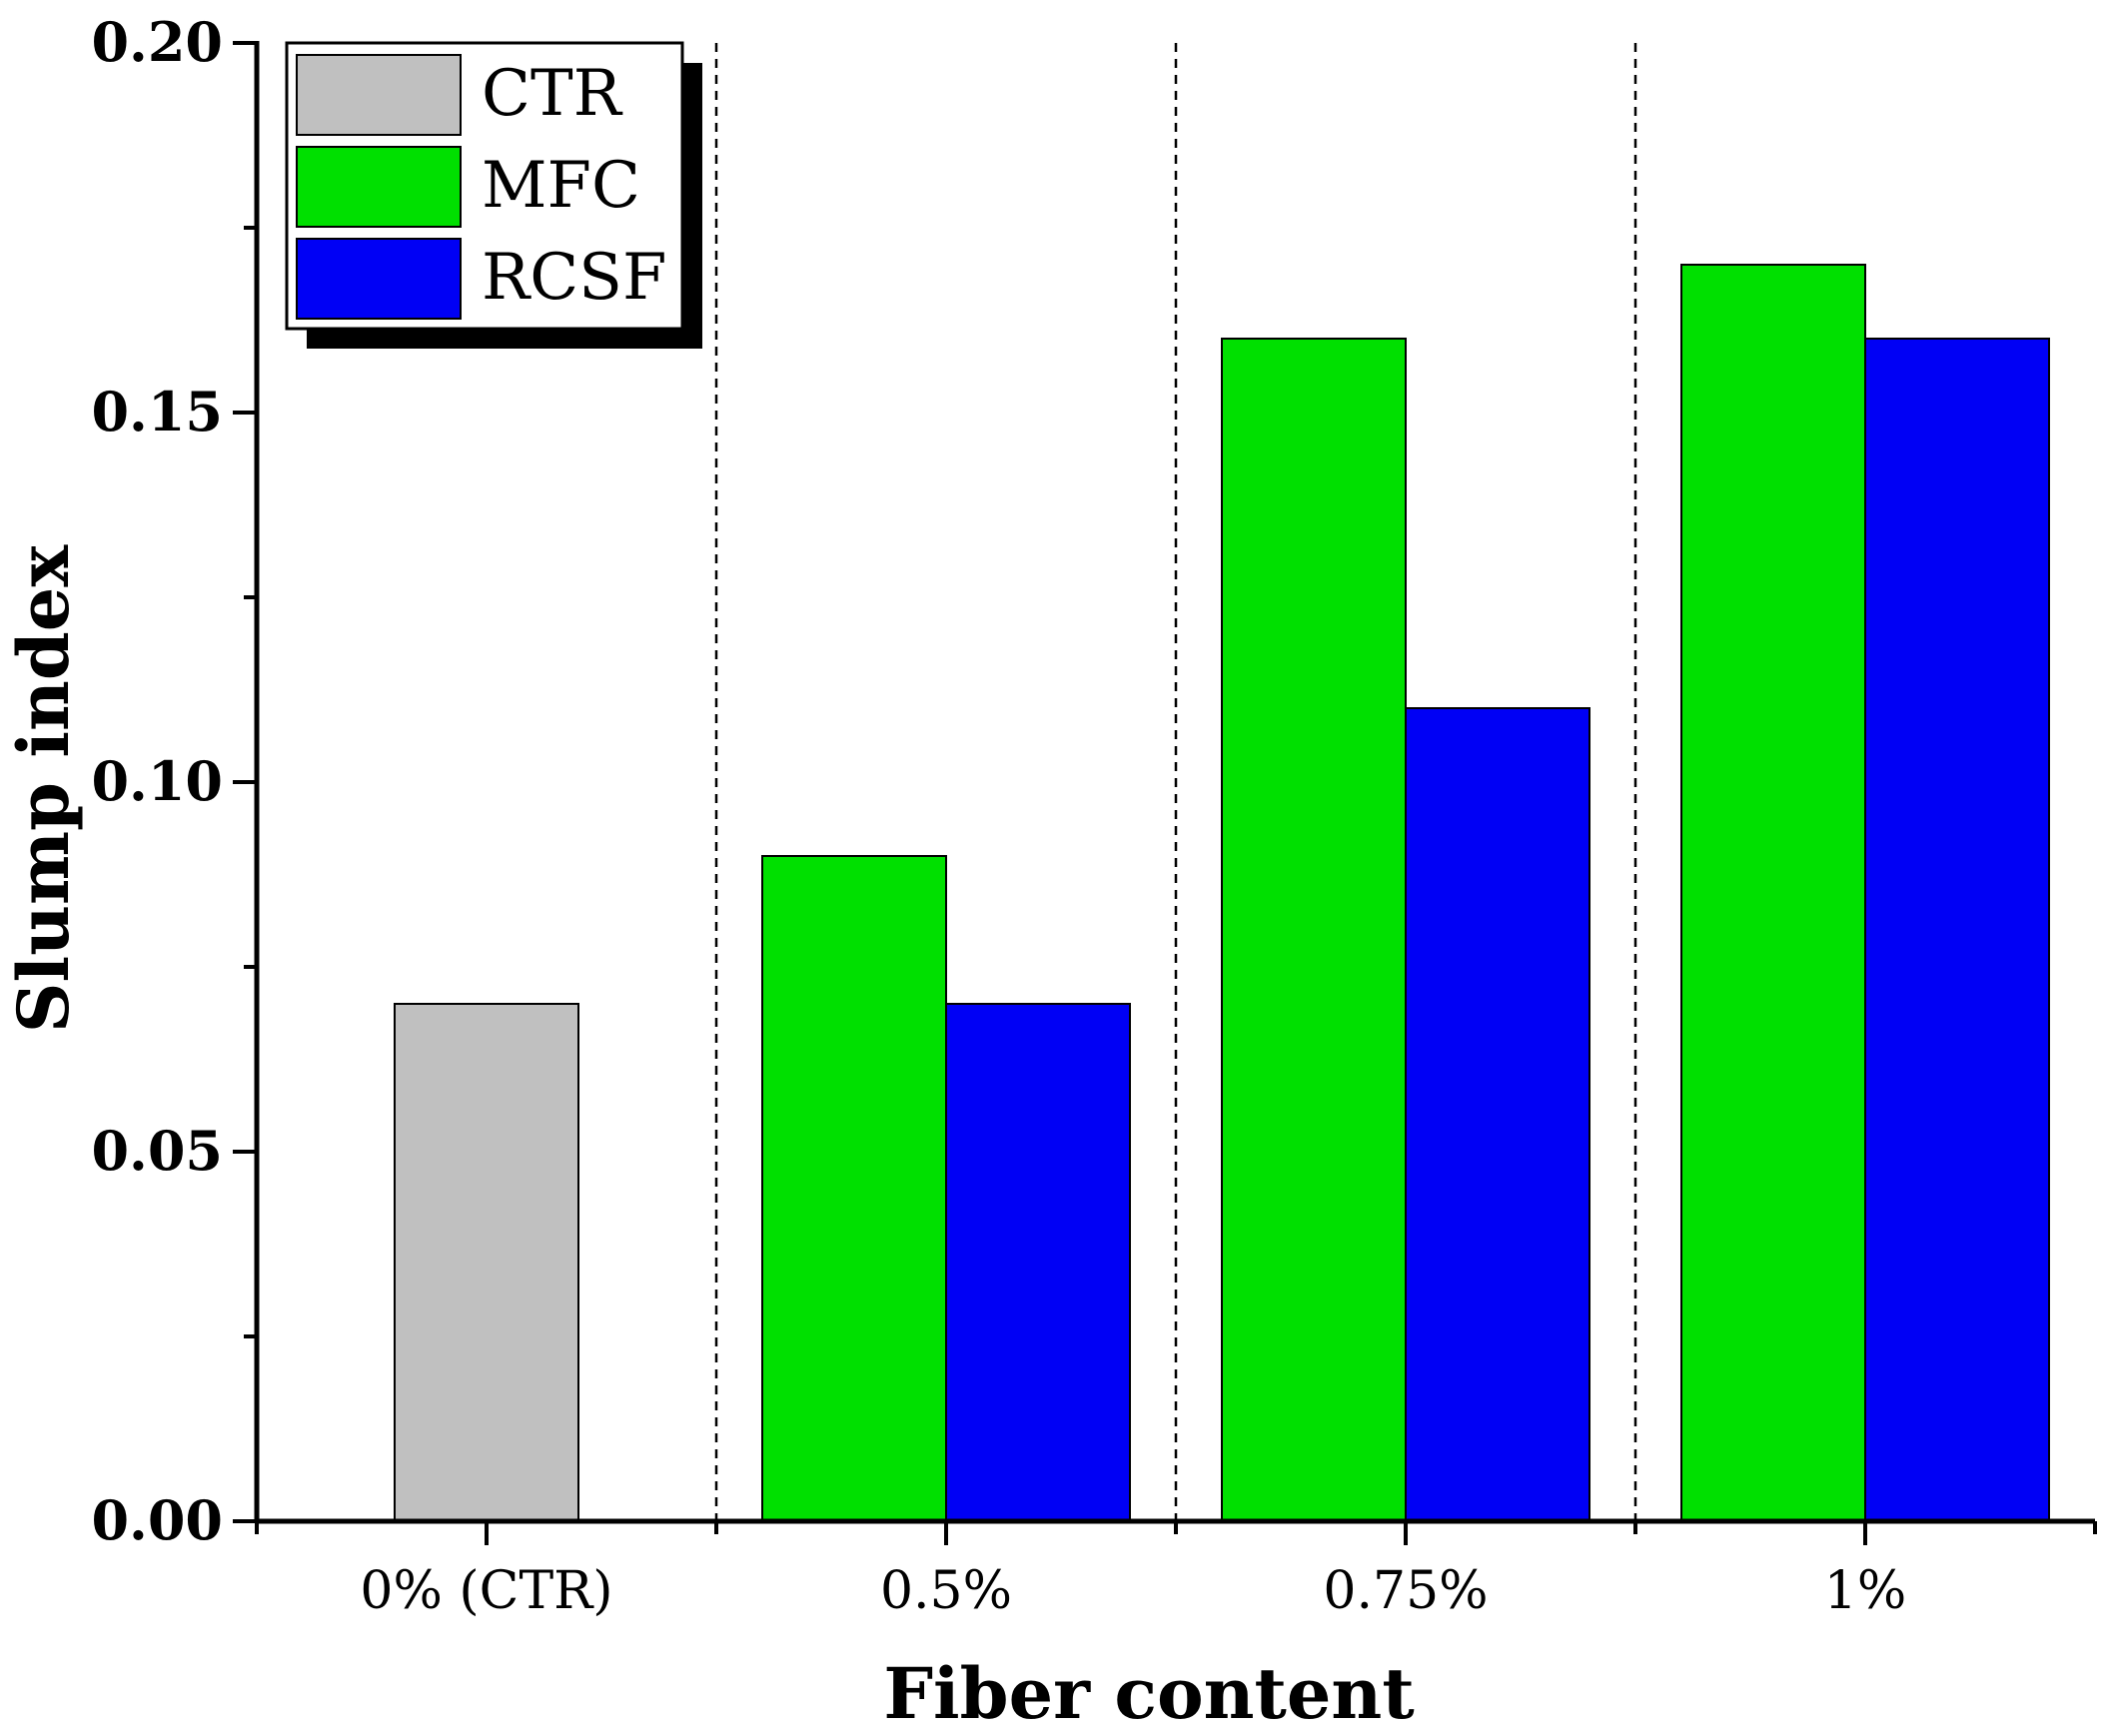 This screenshot has width=2111, height=1736. What do you see at coordinates (379, 187) in the screenshot?
I see `legend-swatch-mfc` at bounding box center [379, 187].